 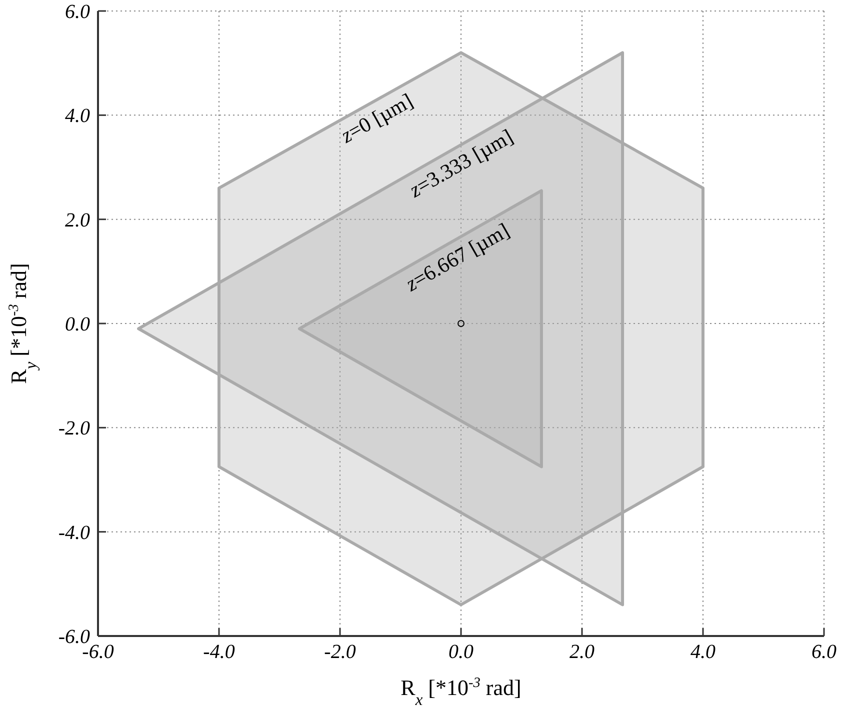 I want to click on y-tick-label: -2.0, so click(x=74, y=429).